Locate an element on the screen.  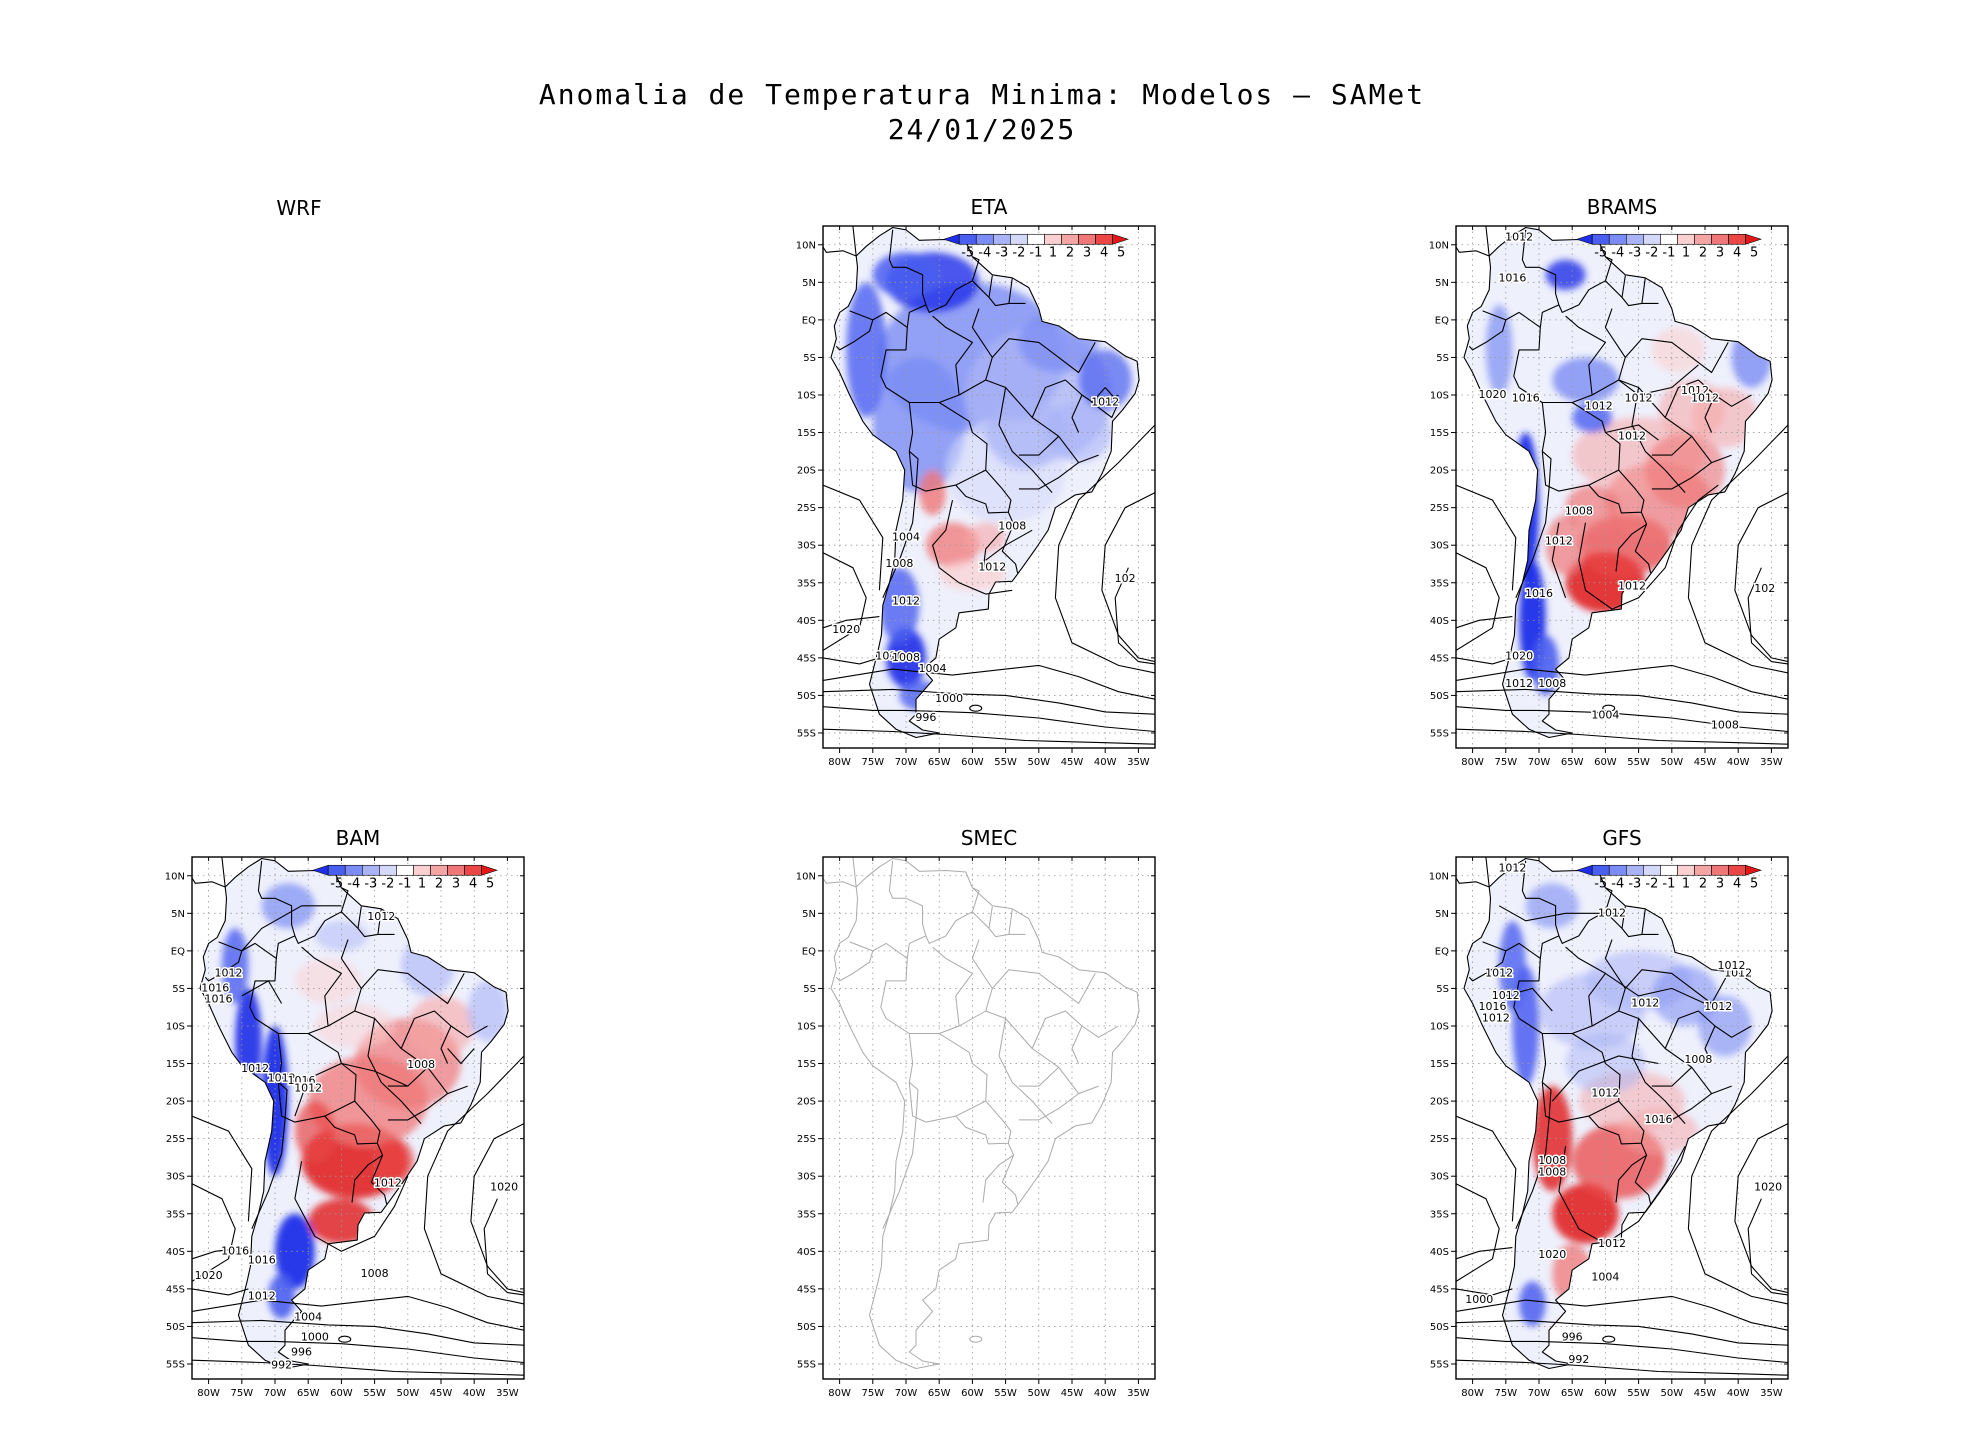
lon-tick-label: 35W is located at coordinates (1771, 1393).